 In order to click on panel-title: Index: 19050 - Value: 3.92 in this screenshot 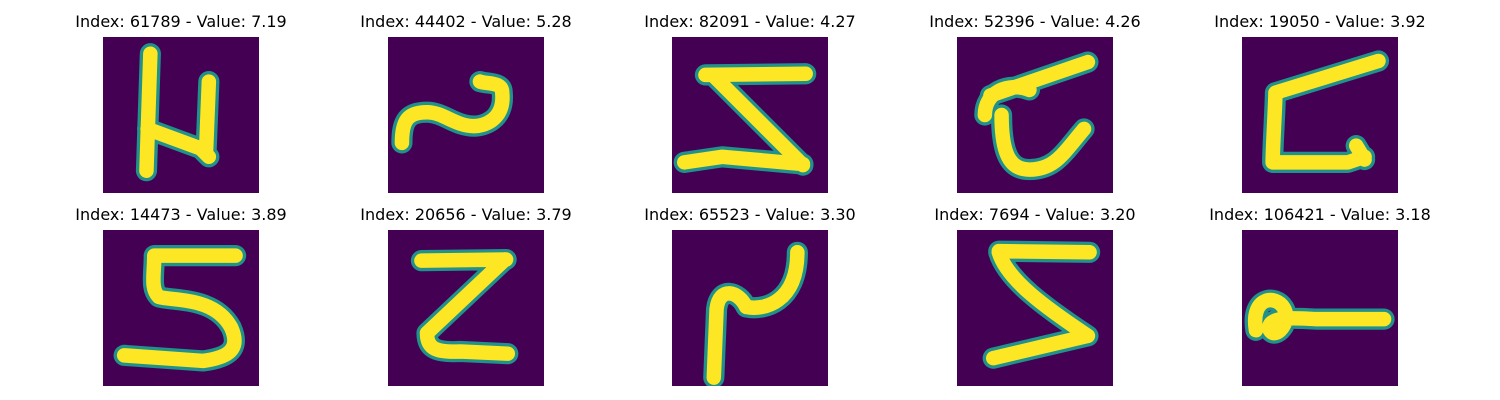, I will do `click(1320, 21)`.